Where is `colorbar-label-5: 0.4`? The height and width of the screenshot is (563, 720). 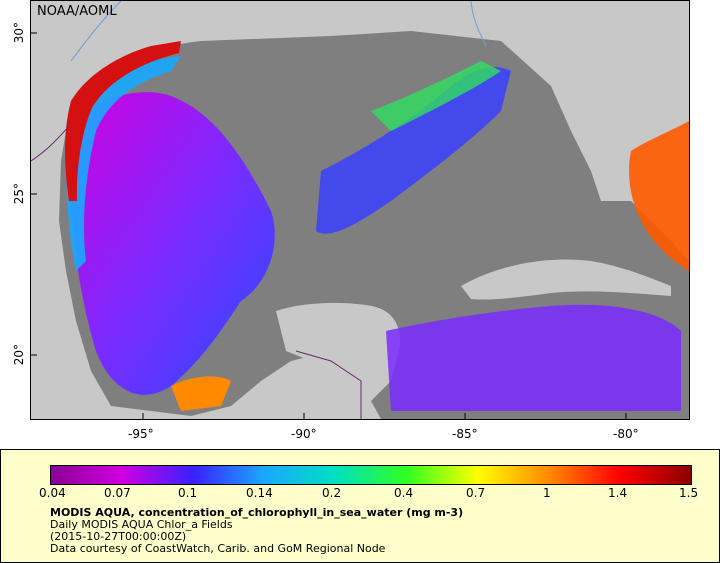 colorbar-label-5: 0.4 is located at coordinates (404, 493).